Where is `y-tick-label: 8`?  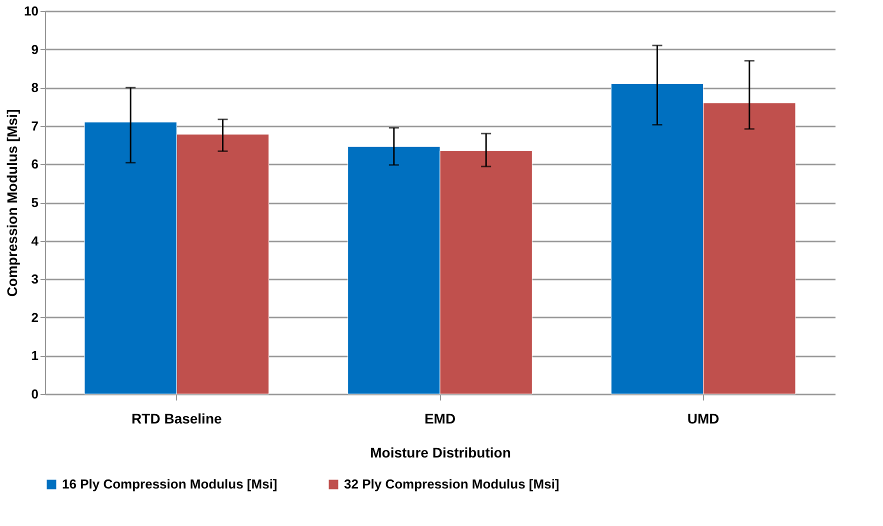 y-tick-label: 8 is located at coordinates (34, 88).